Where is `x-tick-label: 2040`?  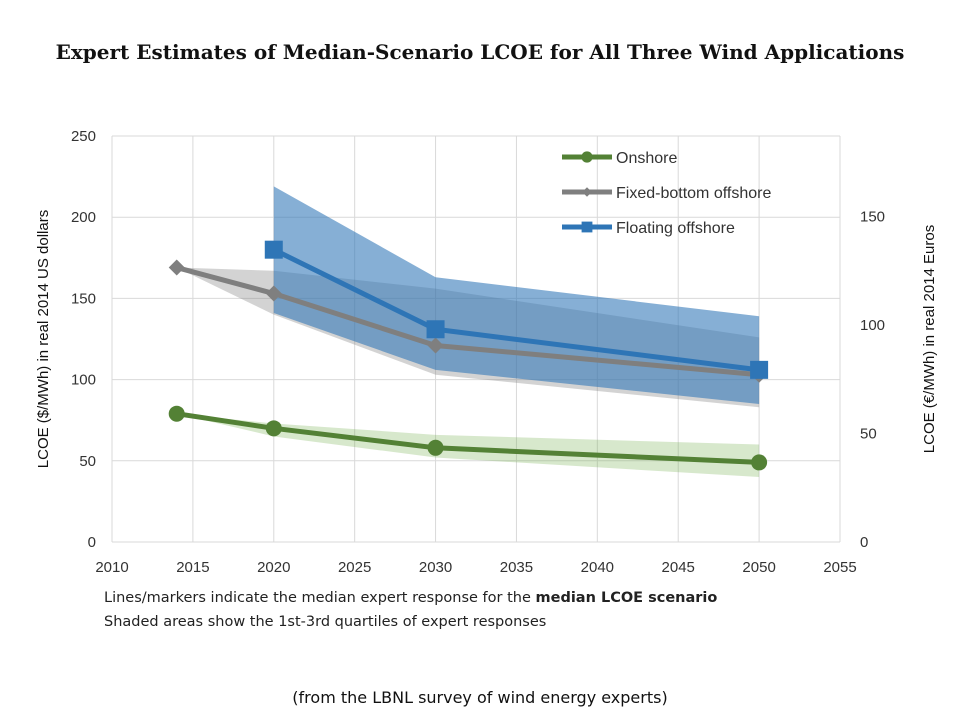 x-tick-label: 2040 is located at coordinates (597, 567).